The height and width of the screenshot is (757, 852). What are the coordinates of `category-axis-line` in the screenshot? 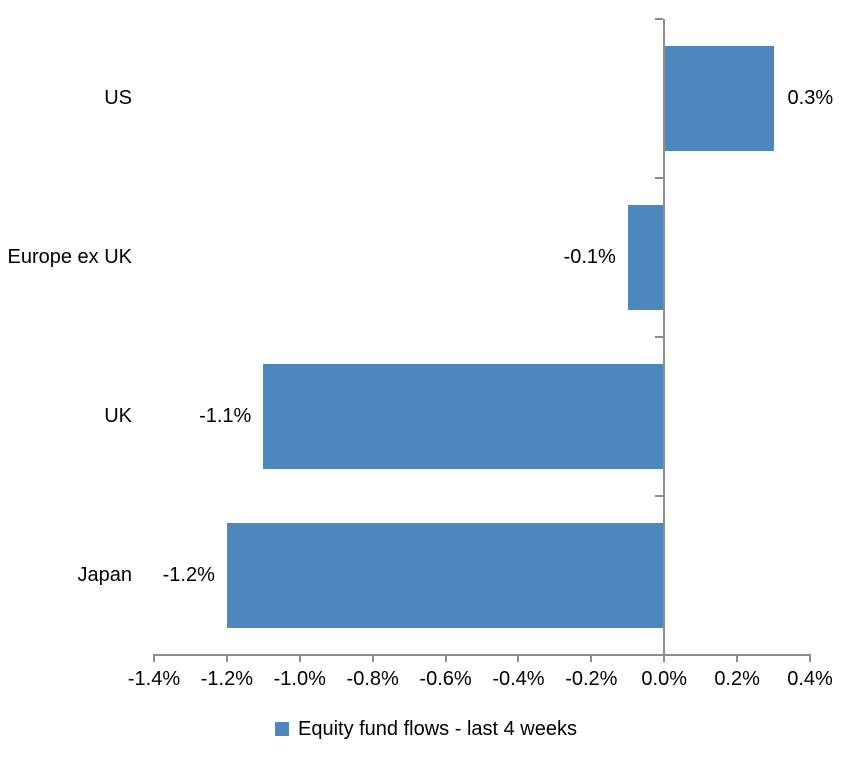 It's located at (664, 337).